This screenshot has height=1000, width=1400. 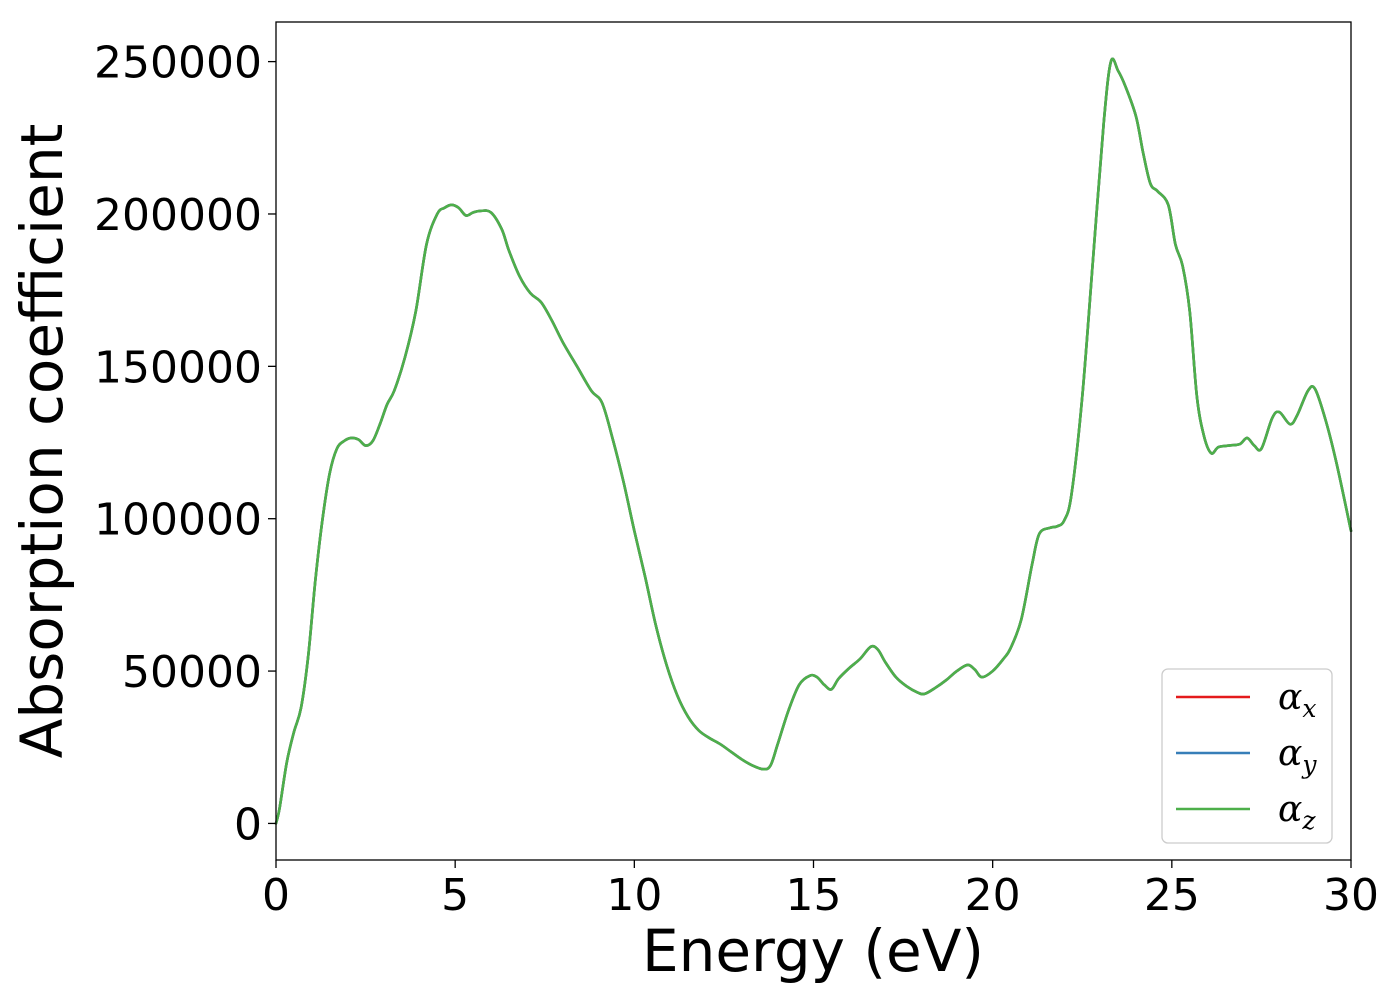 What do you see at coordinates (1172, 895) in the screenshot?
I see `x-tick-label: 25` at bounding box center [1172, 895].